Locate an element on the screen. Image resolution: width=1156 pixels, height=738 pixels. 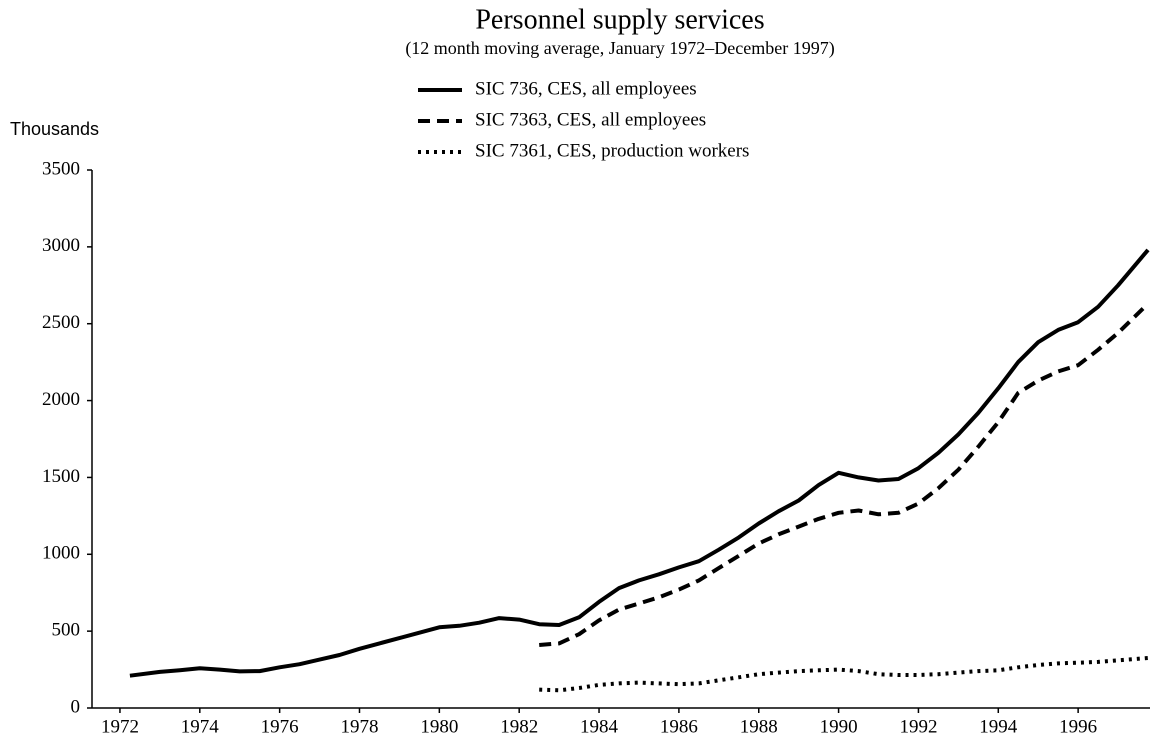
y-tick-label: 0 is located at coordinates (76, 706).